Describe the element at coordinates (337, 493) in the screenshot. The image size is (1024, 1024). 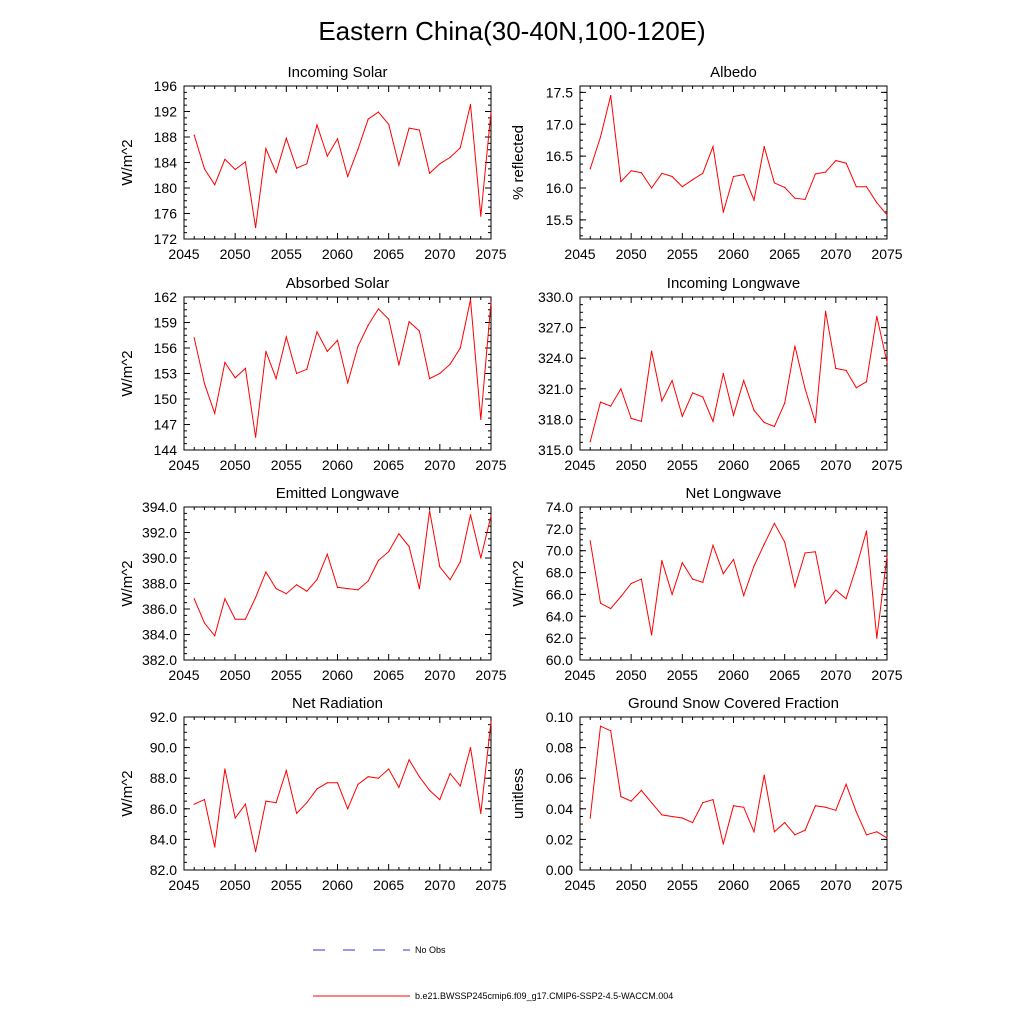
I see `panel-5-title: Emitted Longwave` at that location.